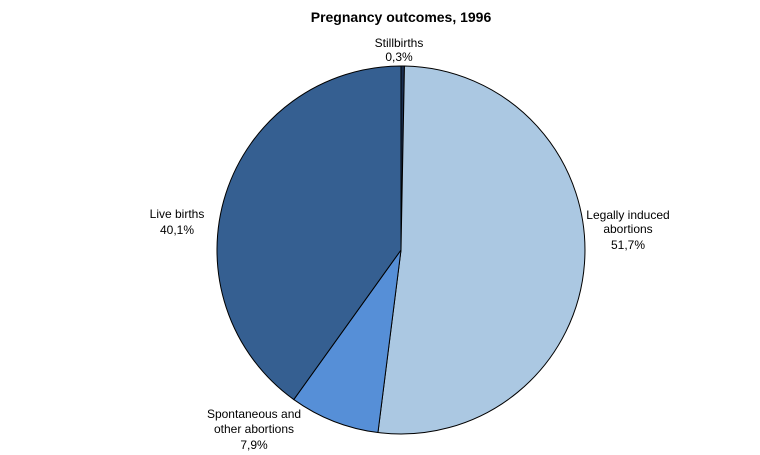 This screenshot has width=760, height=455. What do you see at coordinates (177, 230) in the screenshot?
I see `label-live-births-value: 40,1%` at bounding box center [177, 230].